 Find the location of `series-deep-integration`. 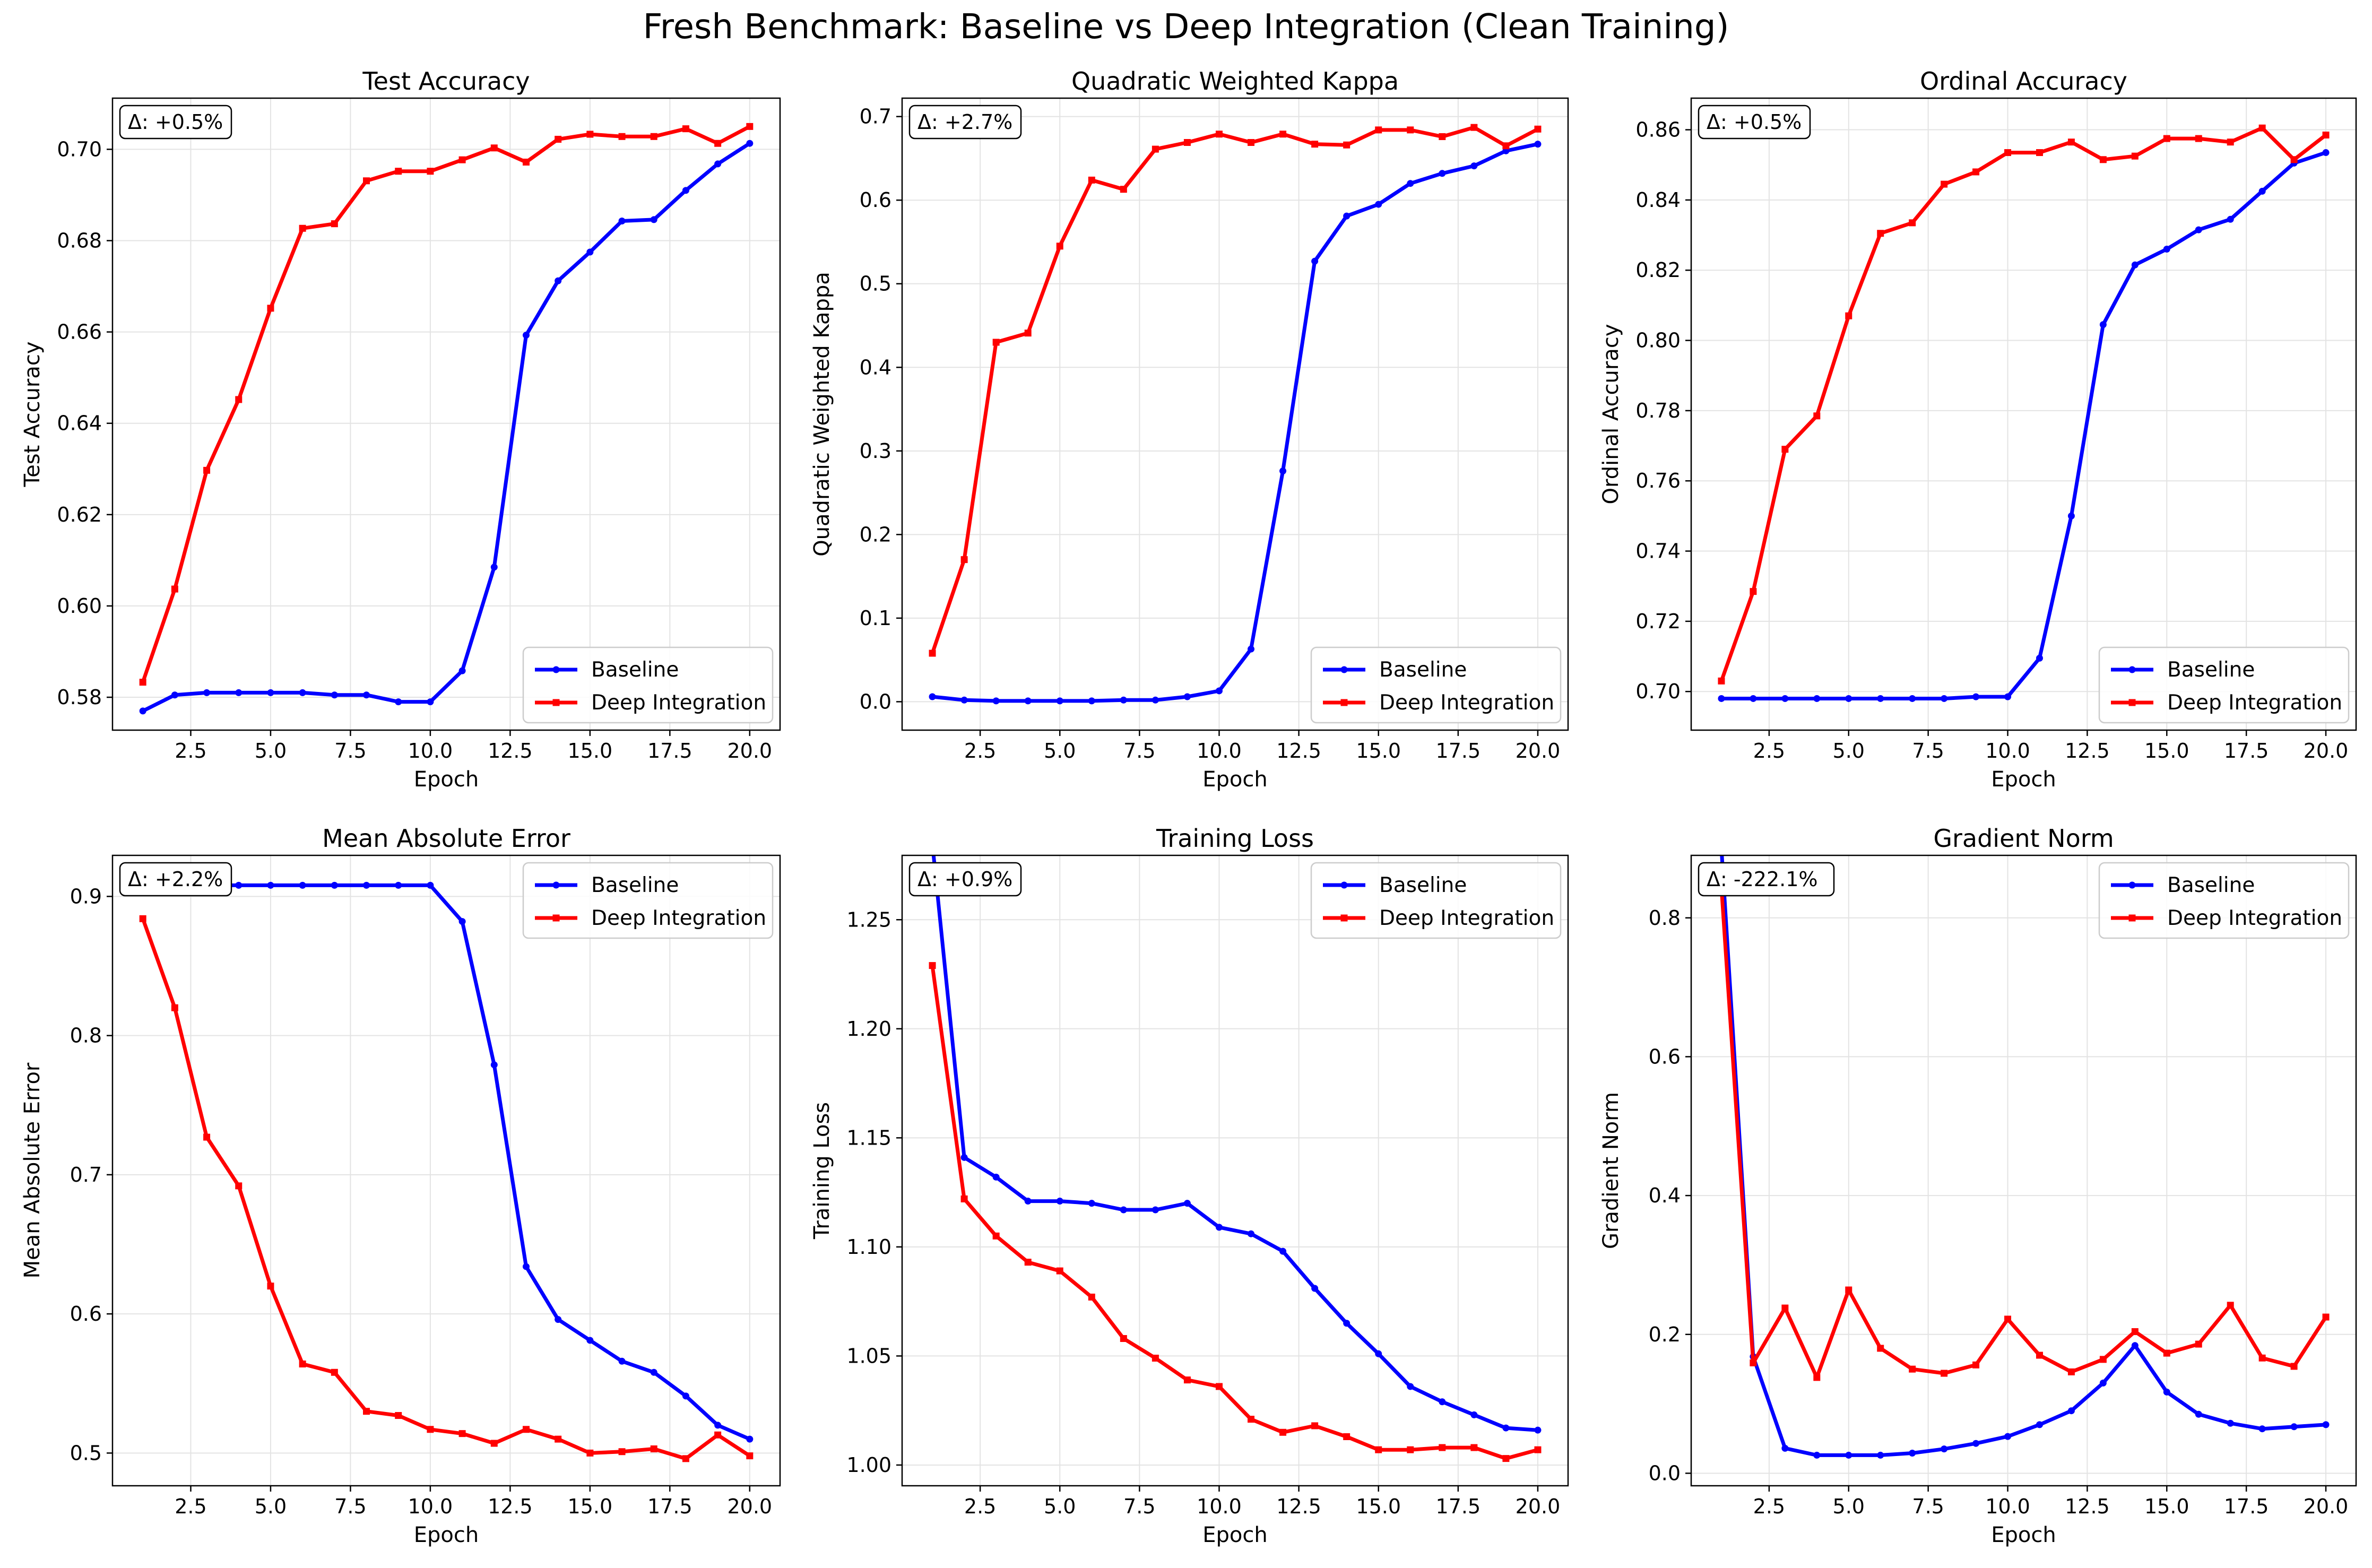

series-deep-integration is located at coordinates (2024, 404).